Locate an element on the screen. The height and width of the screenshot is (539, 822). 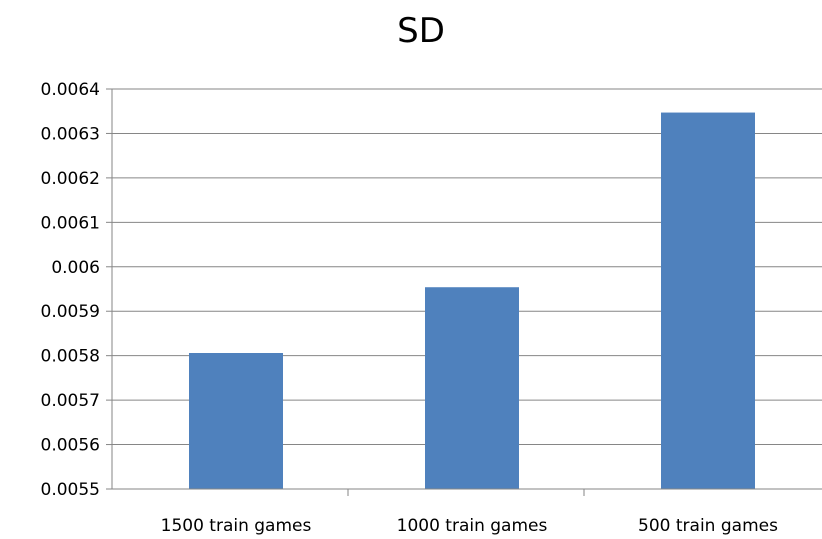
y-tick-label: 0.0056 is located at coordinates (70, 446).